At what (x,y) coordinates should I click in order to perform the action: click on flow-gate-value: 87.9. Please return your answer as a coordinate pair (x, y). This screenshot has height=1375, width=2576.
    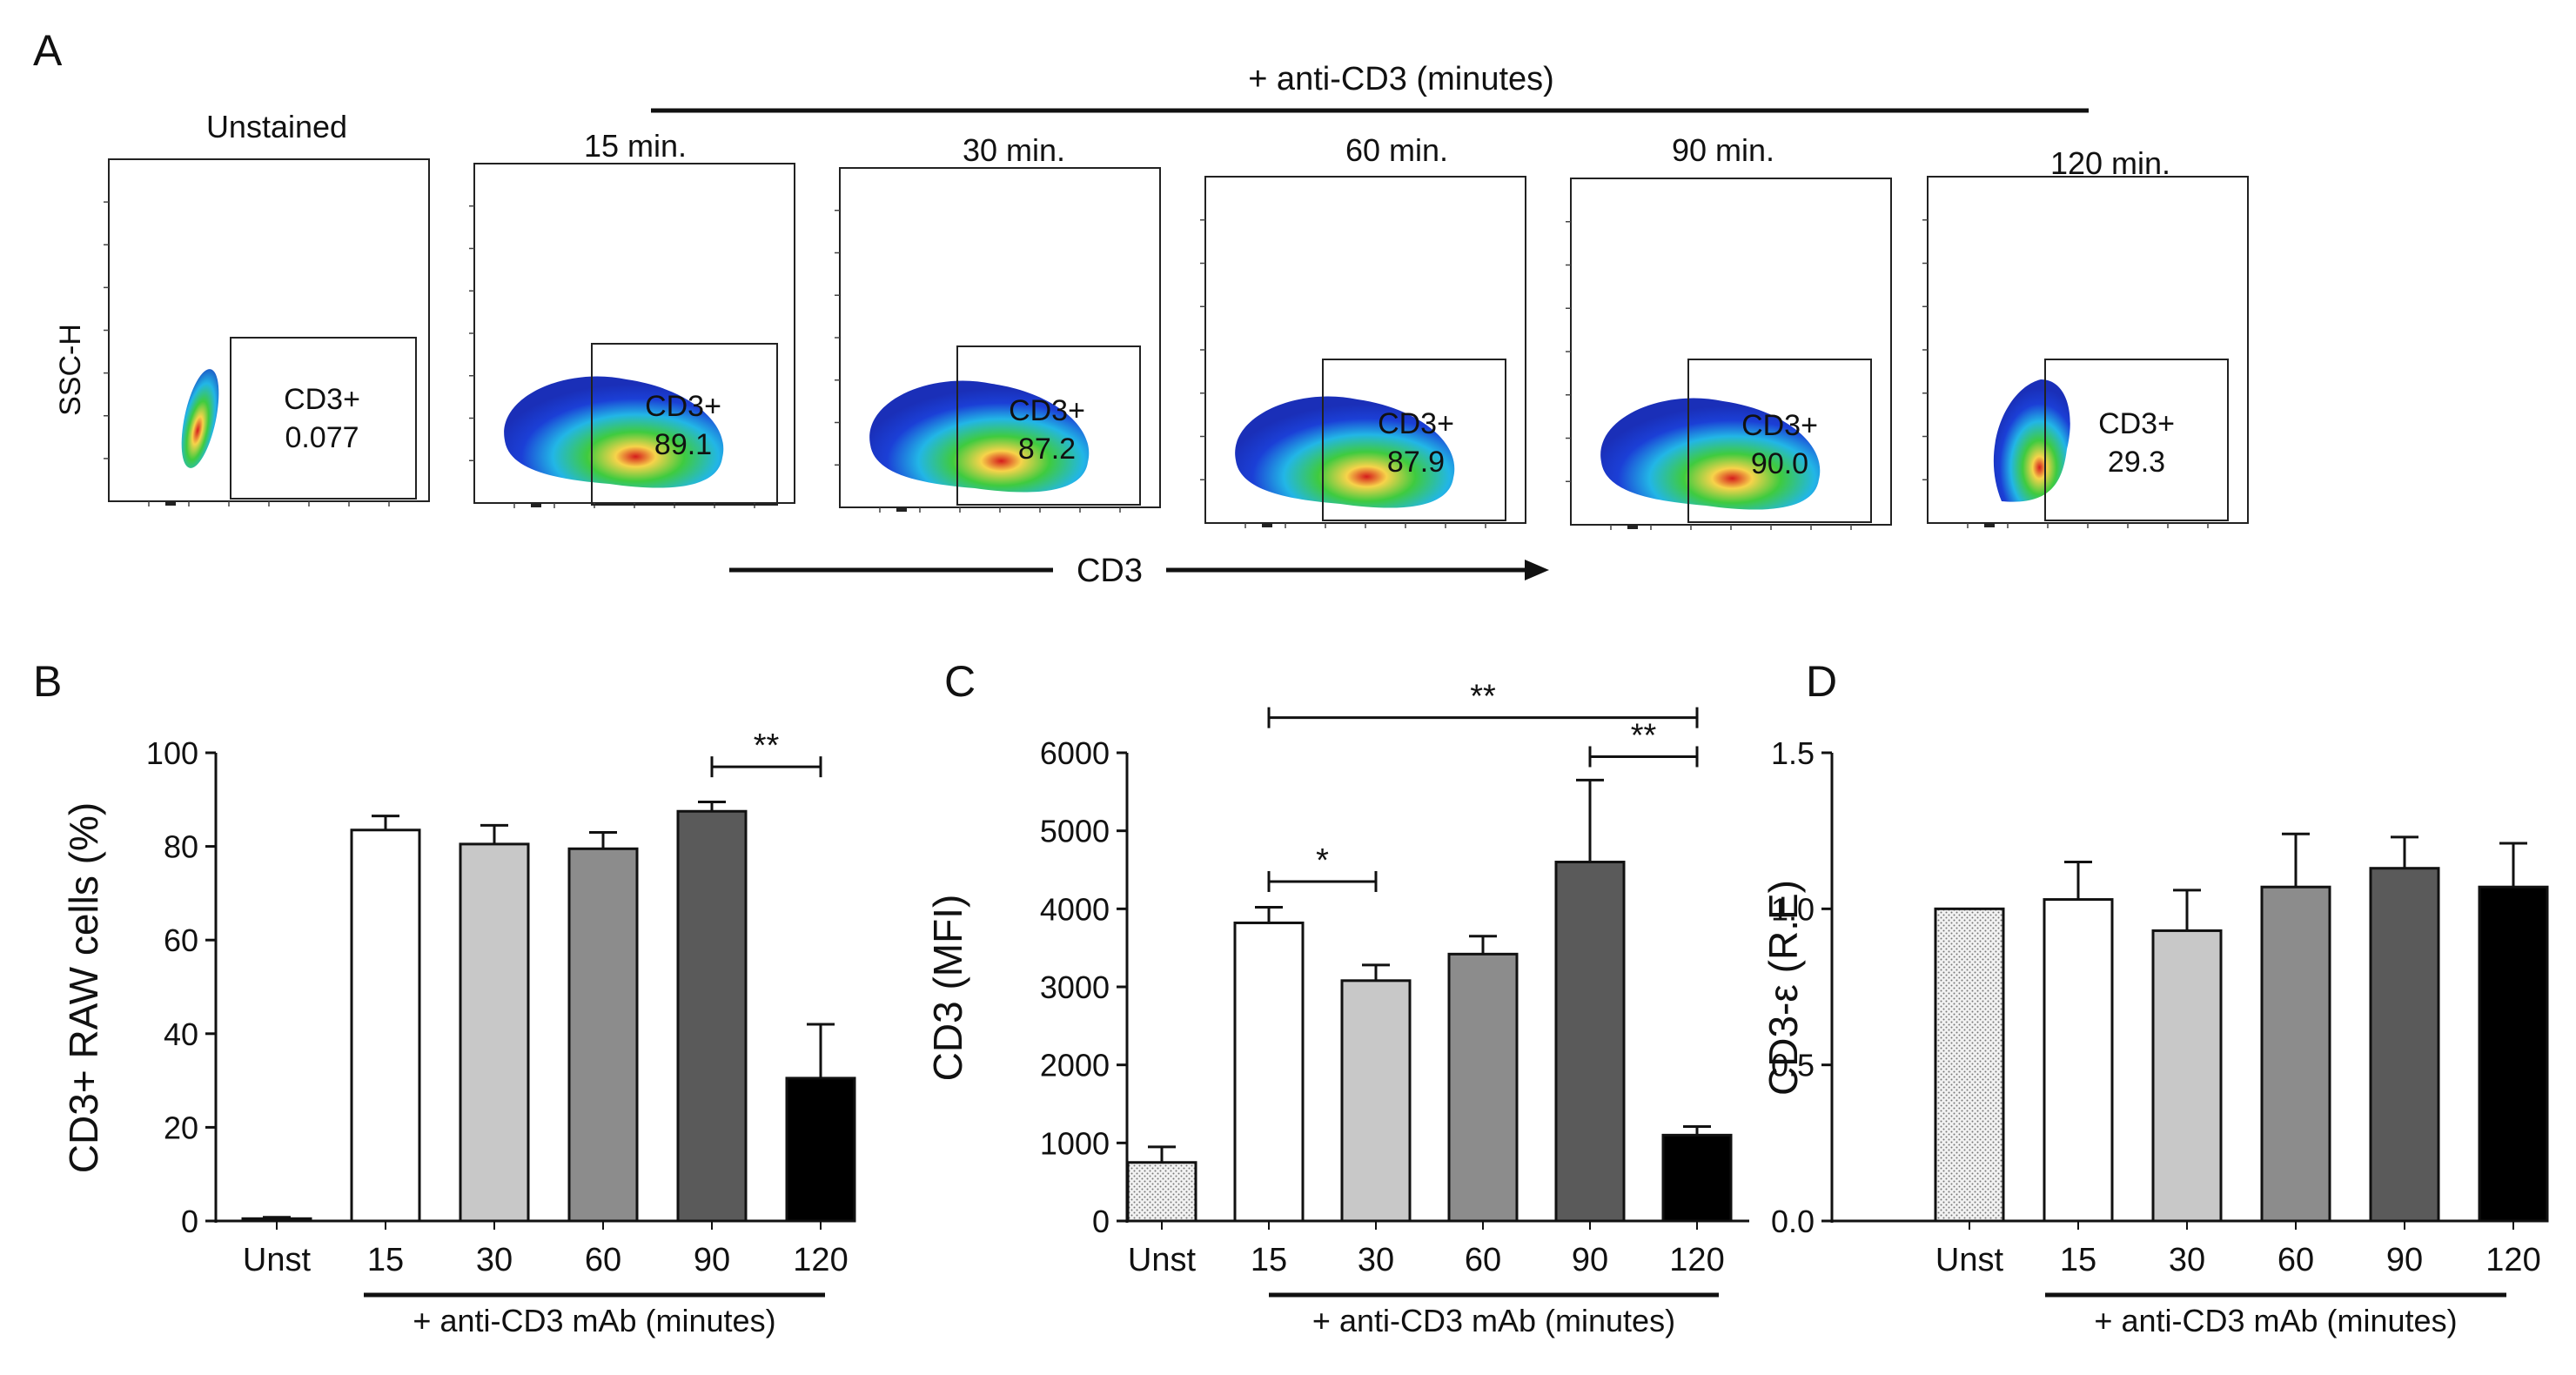
    Looking at the image, I should click on (1416, 462).